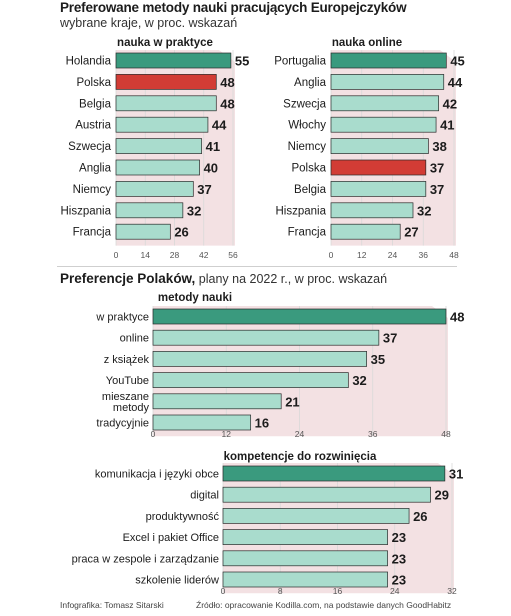  I want to click on section-title-bold: Preferencje Polaków,, so click(128, 278).